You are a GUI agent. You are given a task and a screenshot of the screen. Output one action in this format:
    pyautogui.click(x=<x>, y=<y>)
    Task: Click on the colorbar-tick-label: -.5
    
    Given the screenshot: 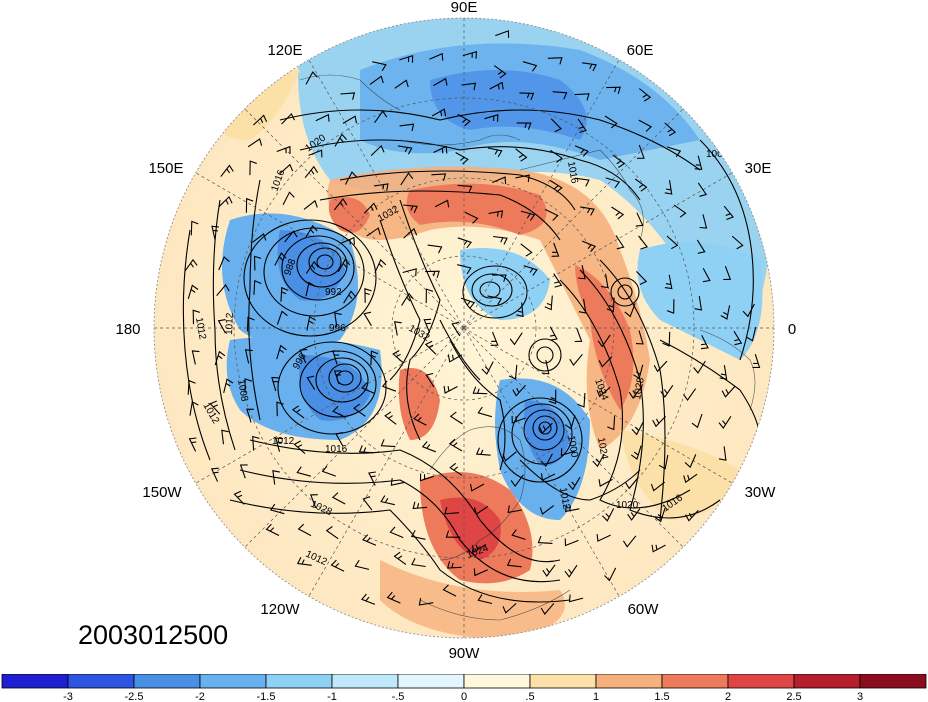 What is the action you would take?
    pyautogui.click(x=398, y=696)
    